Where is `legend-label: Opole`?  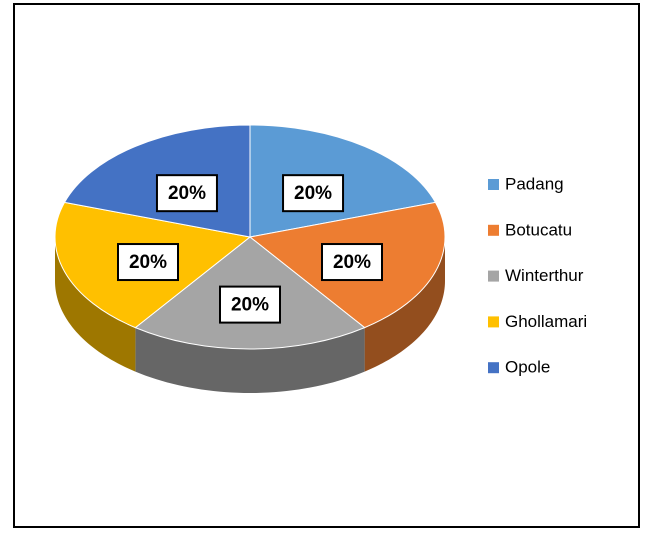
legend-label: Opole is located at coordinates (527, 367).